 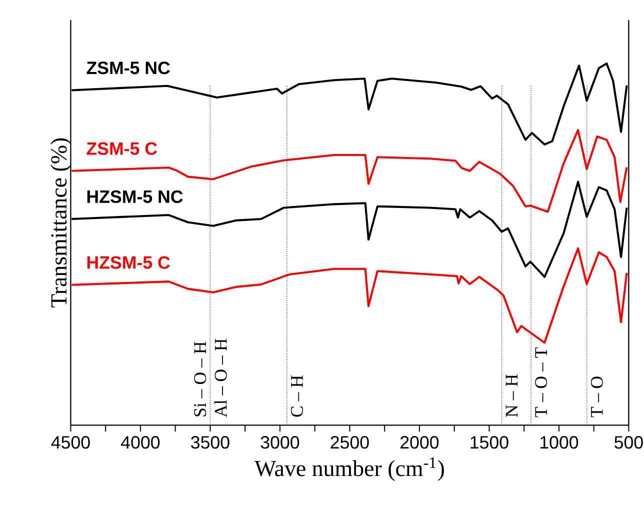 What do you see at coordinates (61, 223) in the screenshot?
I see `y-axis-title: Transmittance (%)` at bounding box center [61, 223].